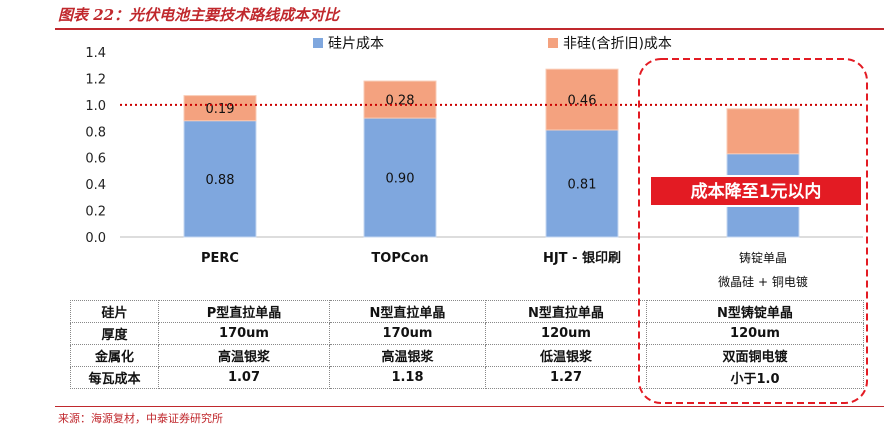 The image size is (884, 430). What do you see at coordinates (755, 377) in the screenshot?
I see `table-cell: 小于1.0` at bounding box center [755, 377].